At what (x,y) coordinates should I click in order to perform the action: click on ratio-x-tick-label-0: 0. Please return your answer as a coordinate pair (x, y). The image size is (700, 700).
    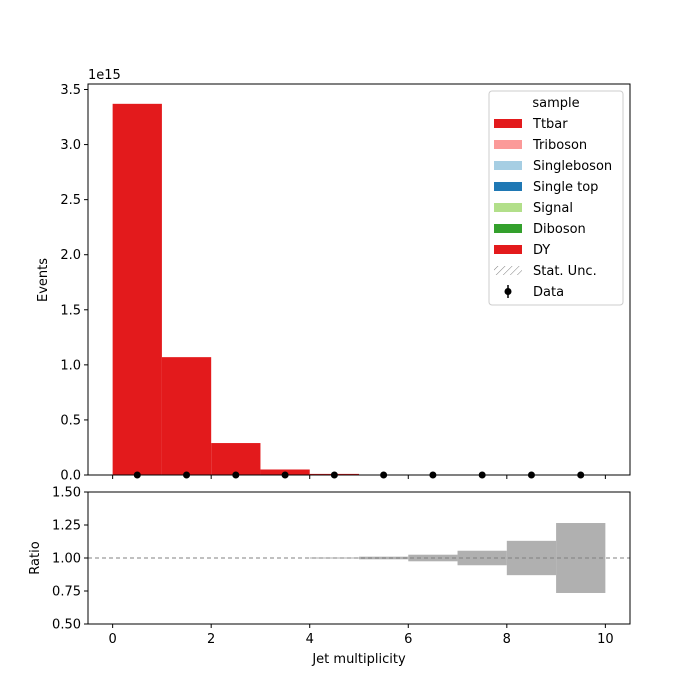
    Looking at the image, I should click on (112, 639).